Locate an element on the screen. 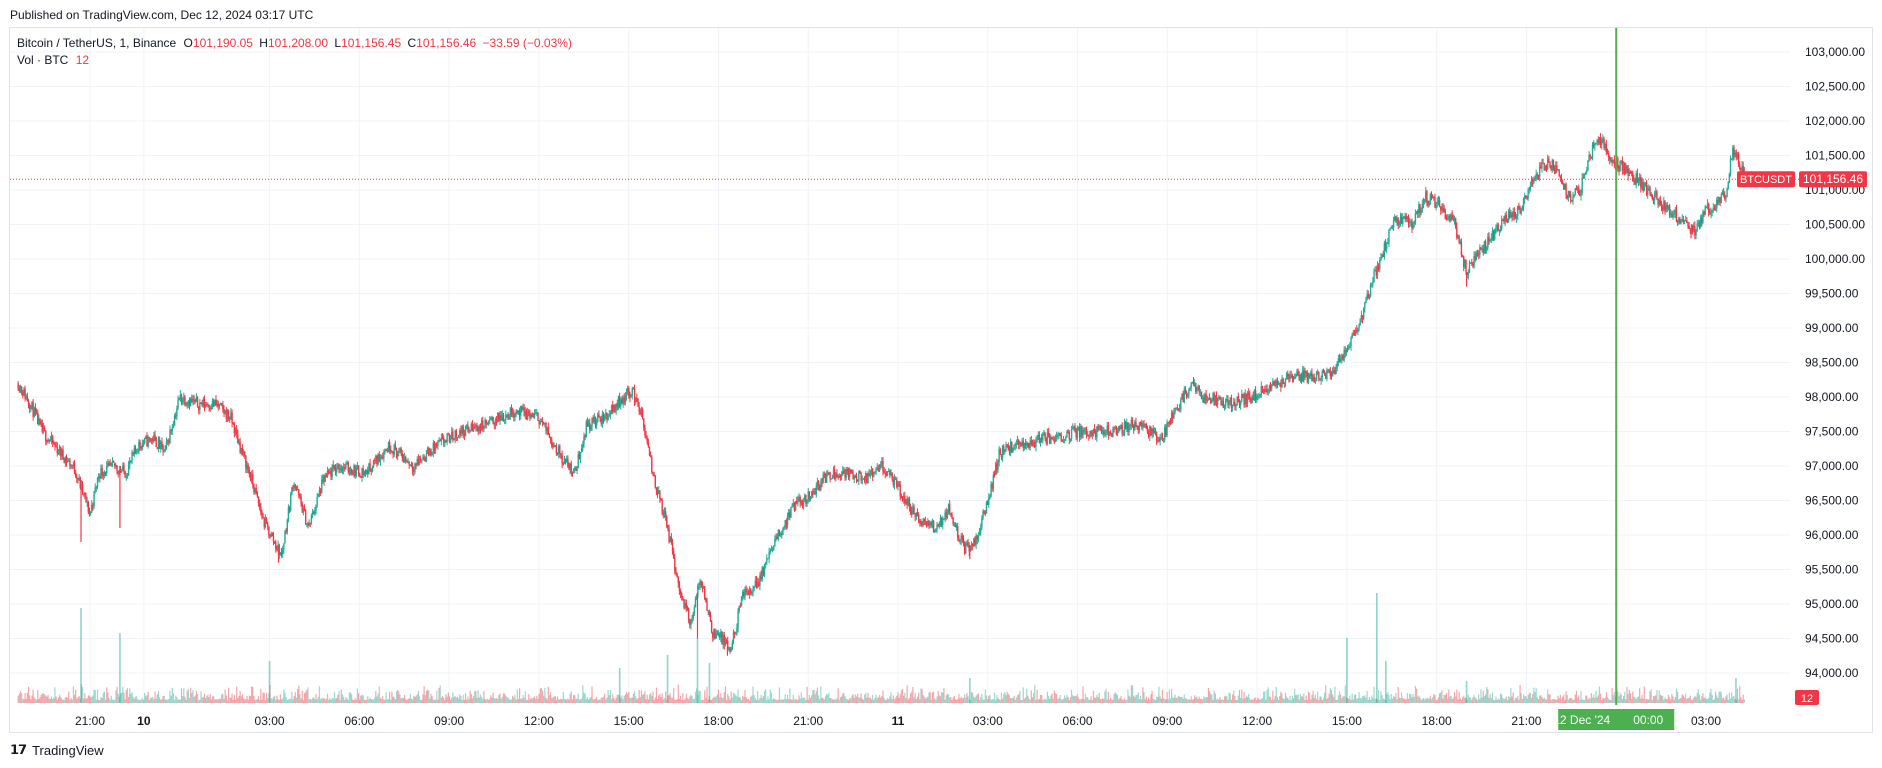  y-tick-label: 97,500.00 is located at coordinates (1832, 432).